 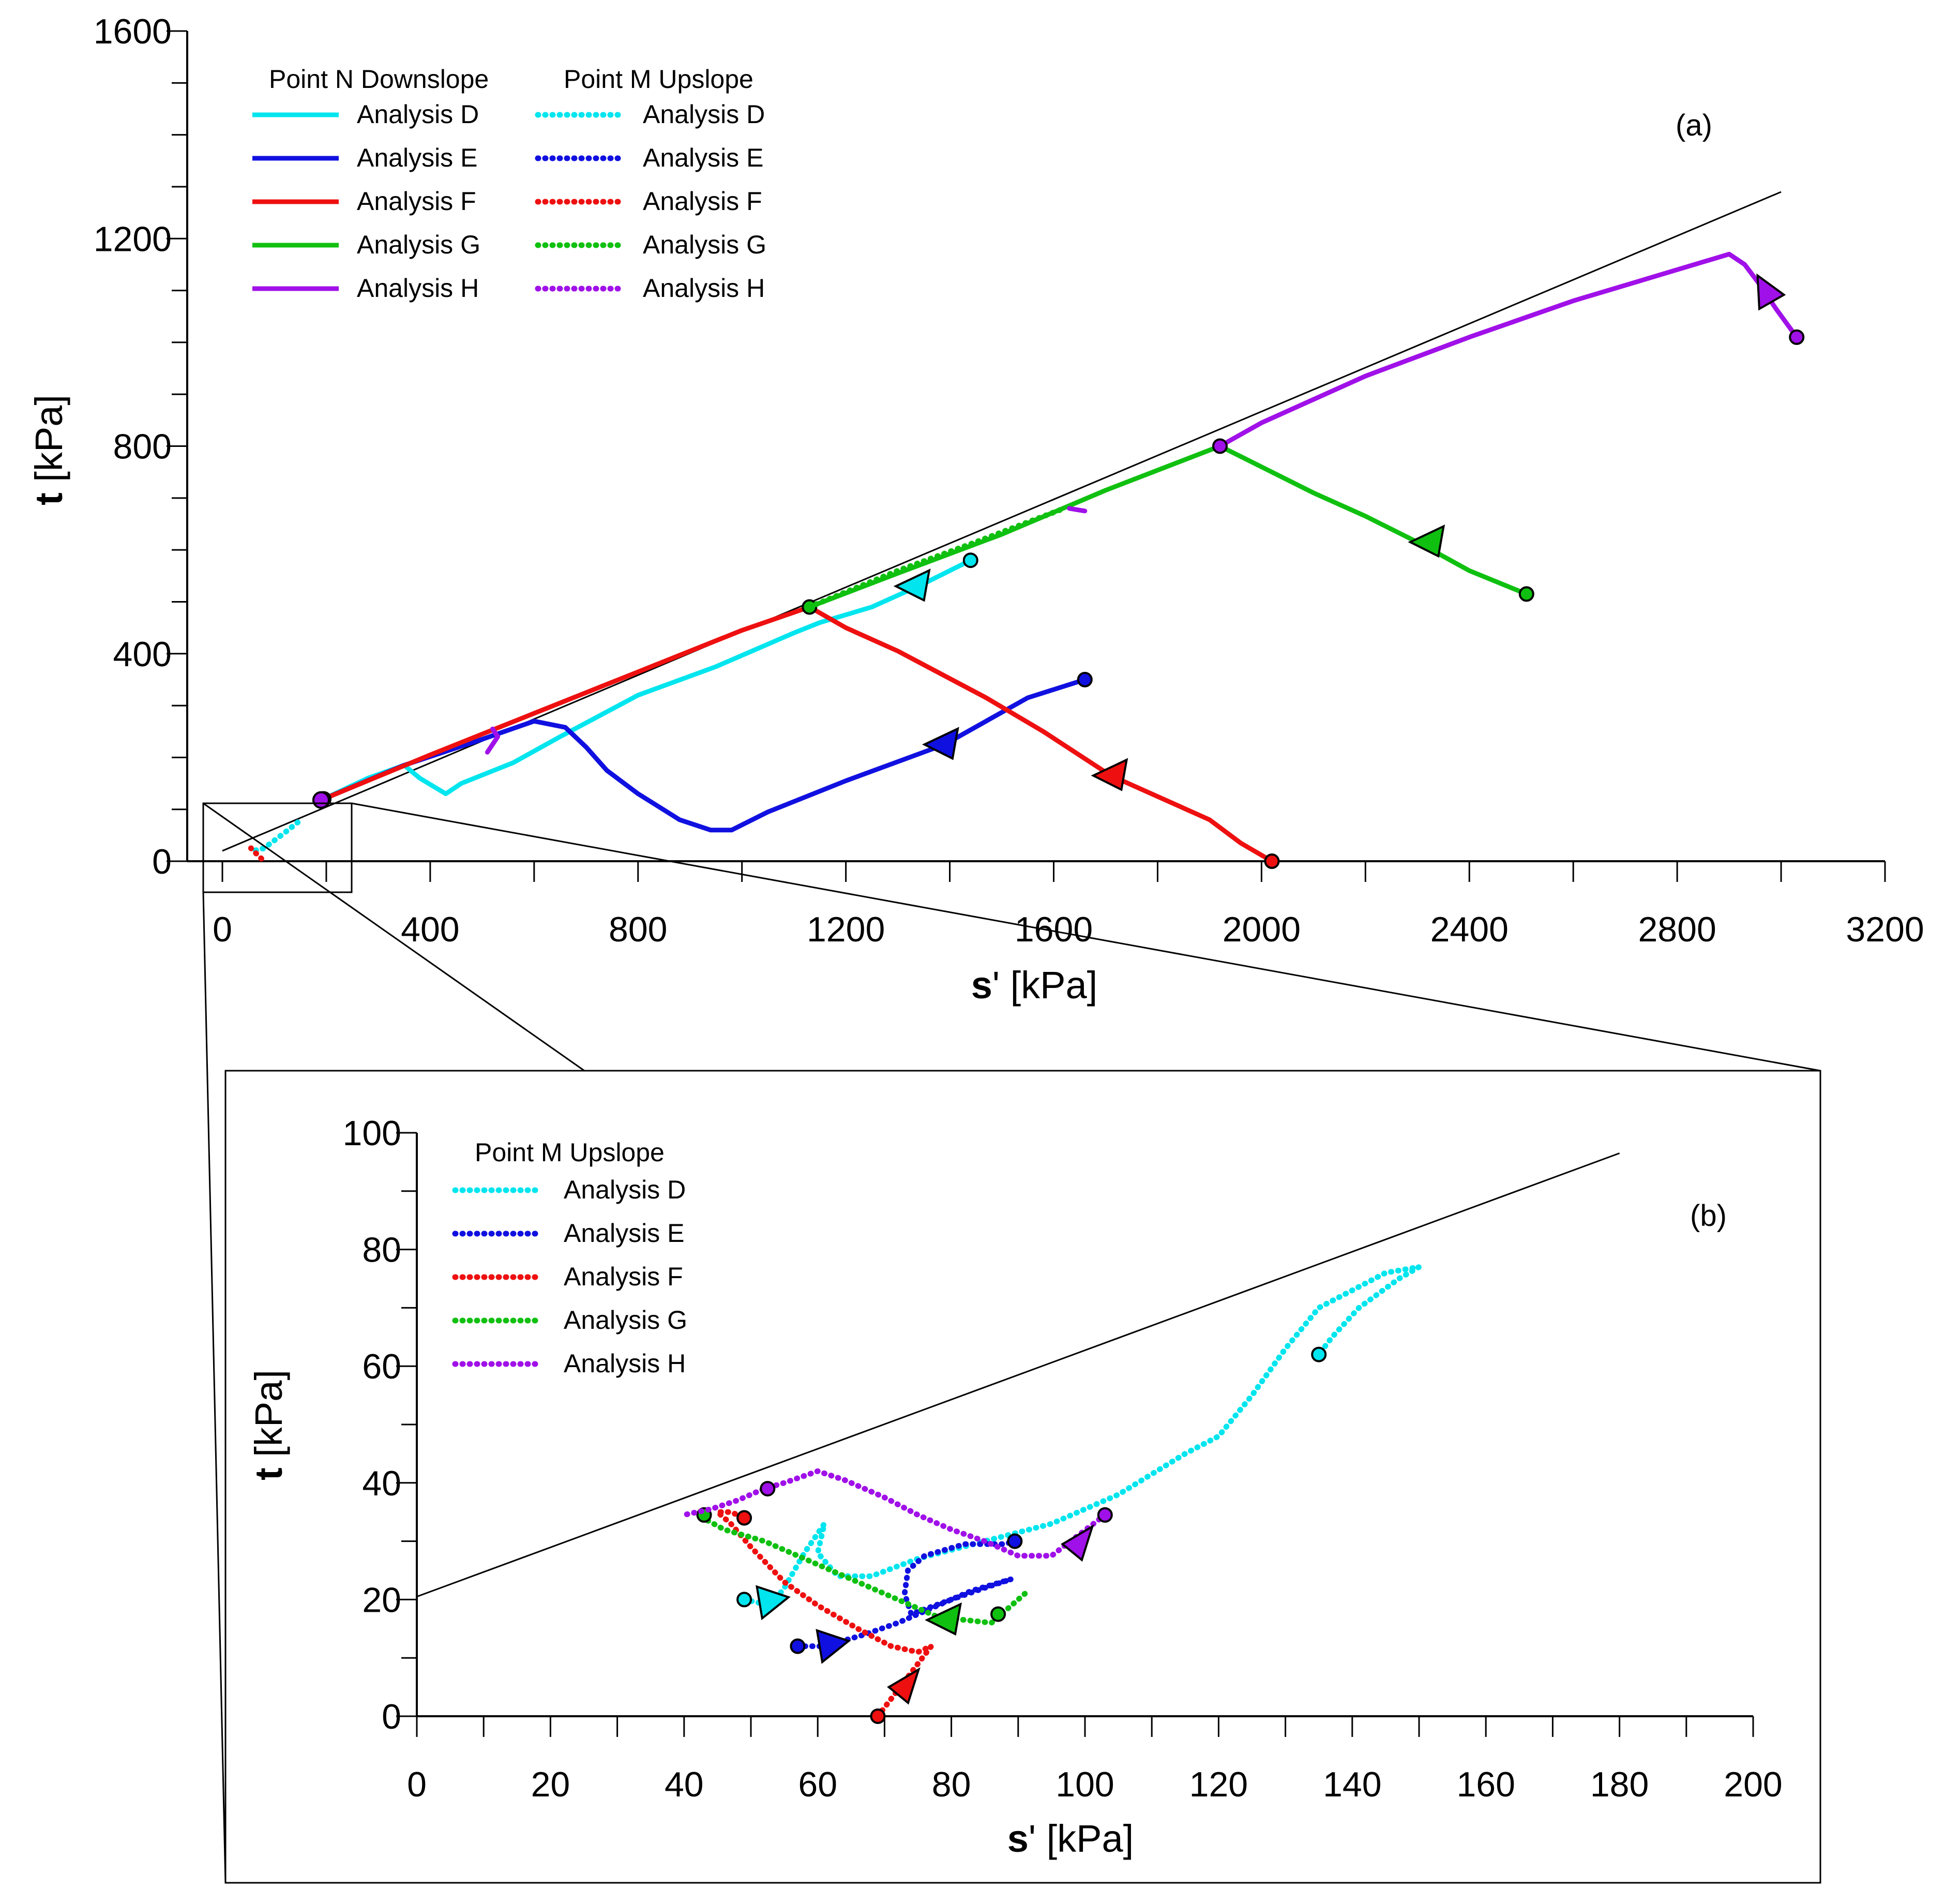 What do you see at coordinates (142, 447) in the screenshot?
I see `y-tick-label: 800` at bounding box center [142, 447].